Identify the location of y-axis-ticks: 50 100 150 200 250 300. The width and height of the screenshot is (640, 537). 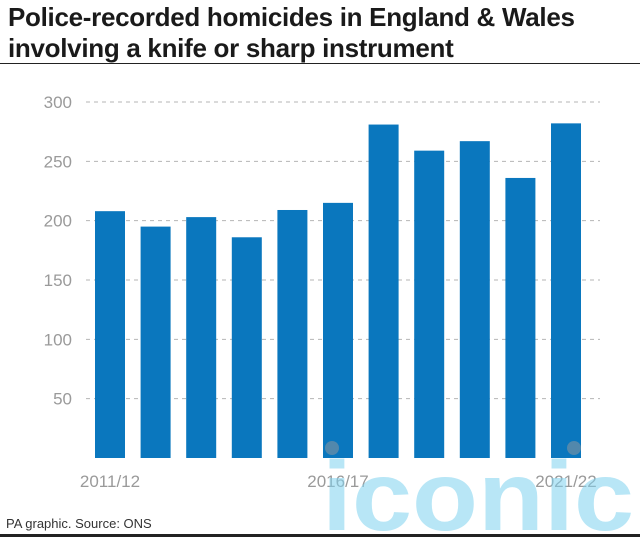
(58, 251).